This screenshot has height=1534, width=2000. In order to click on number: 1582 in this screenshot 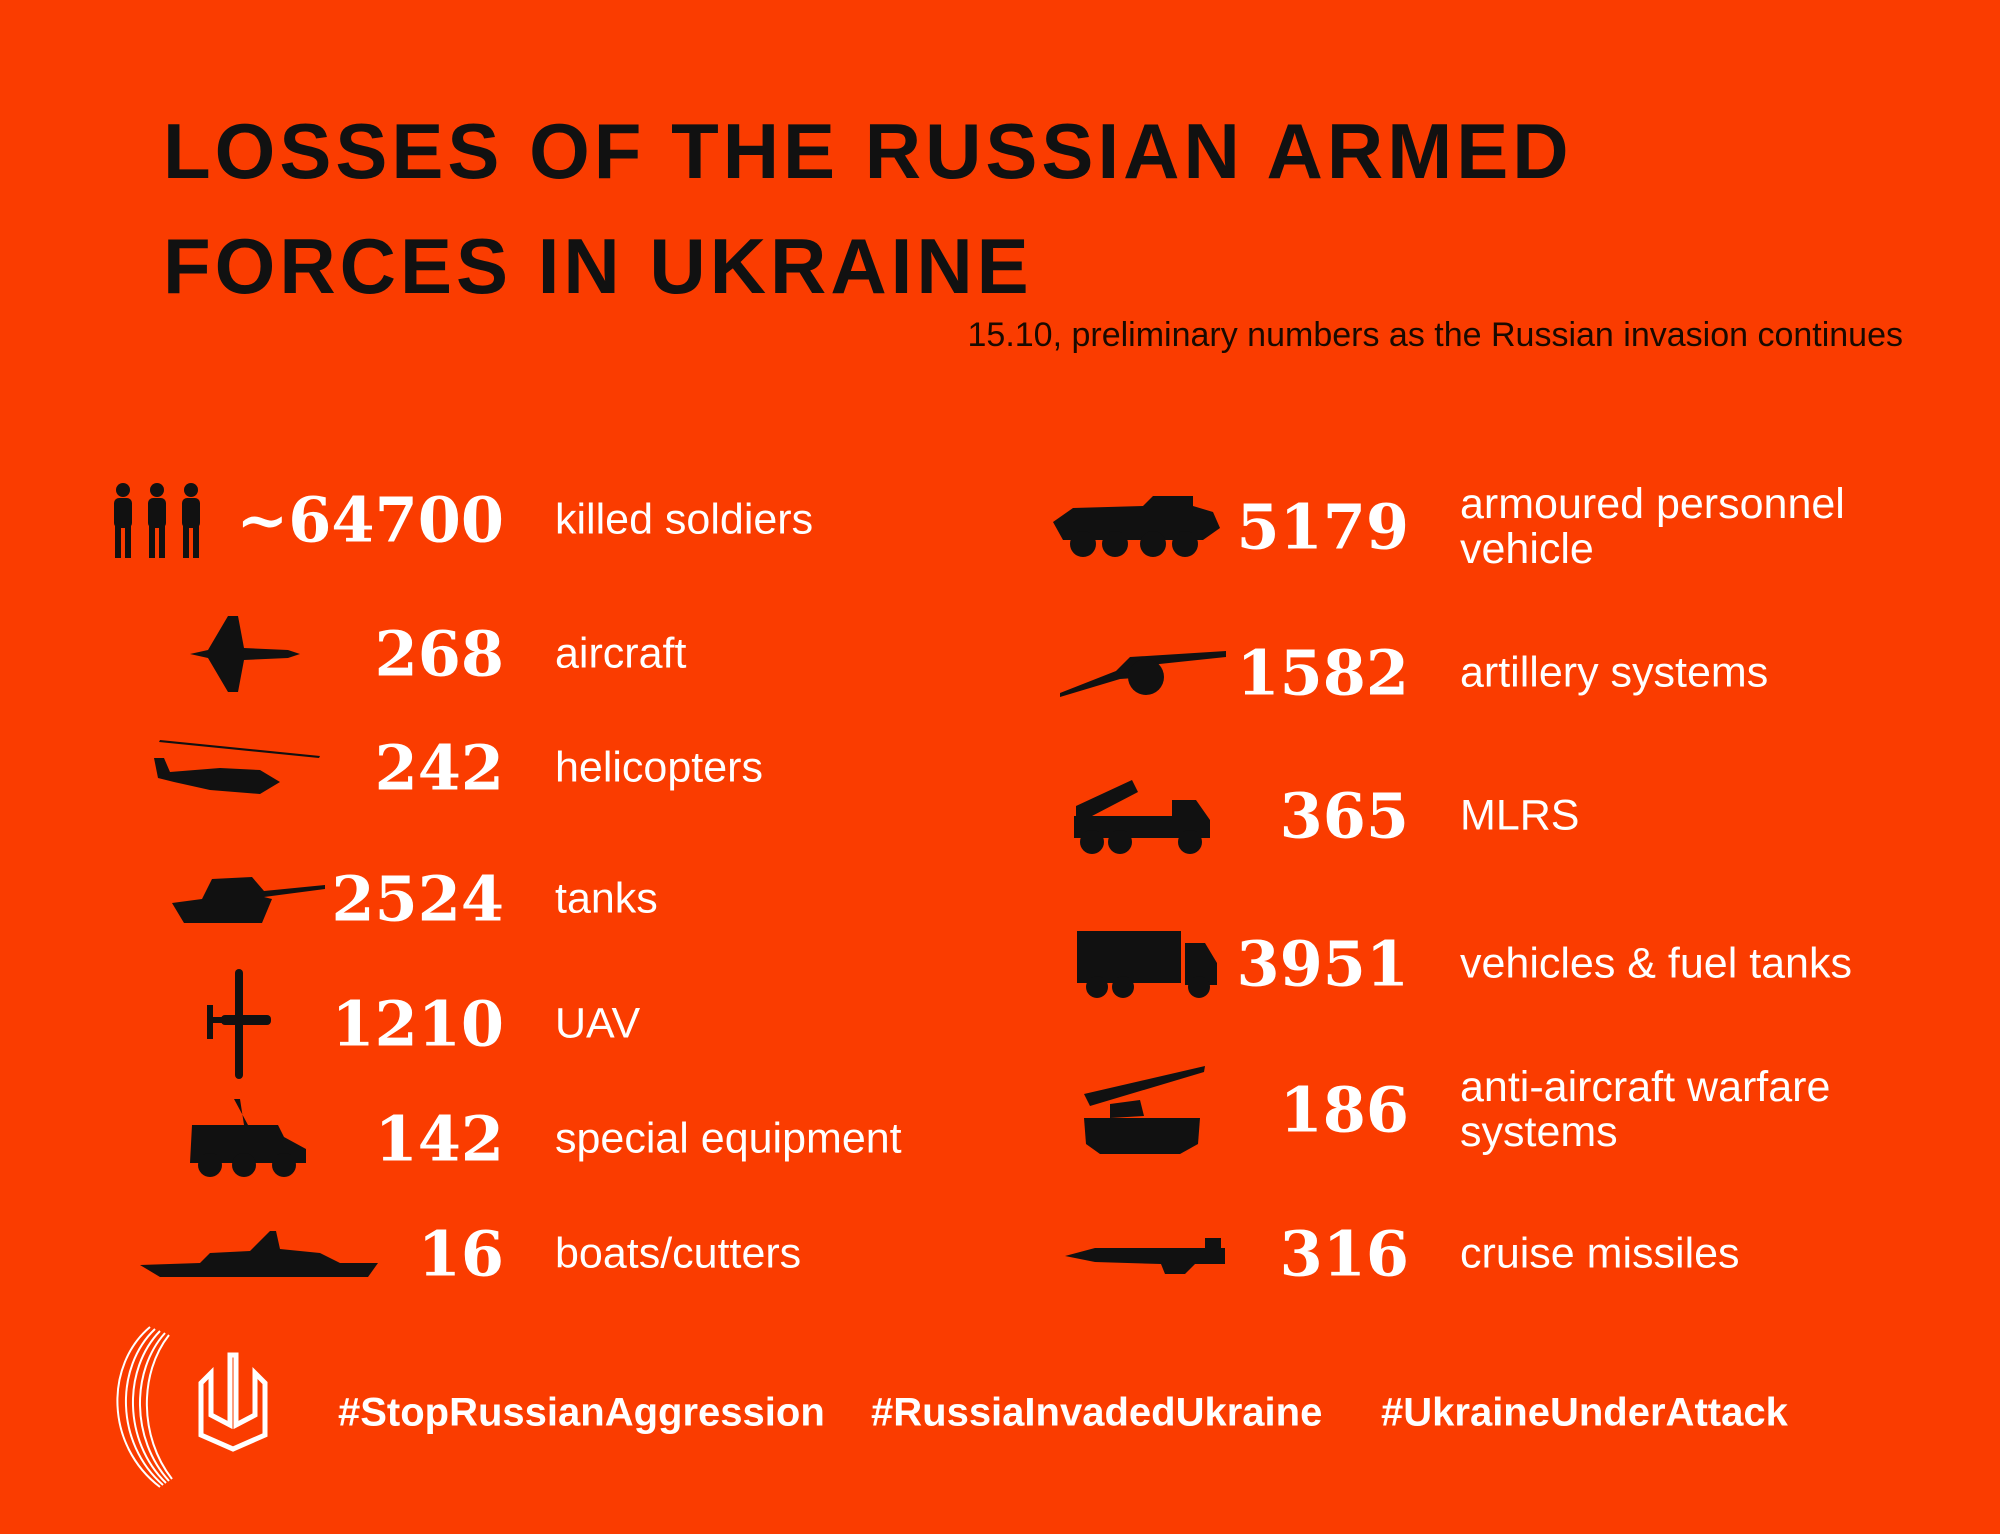, I will do `click(1322, 673)`.